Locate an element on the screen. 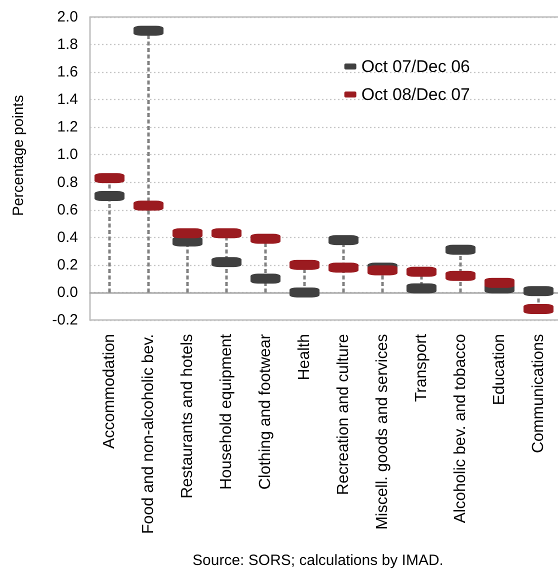  y-tick-label: 0.8 is located at coordinates (67, 182).